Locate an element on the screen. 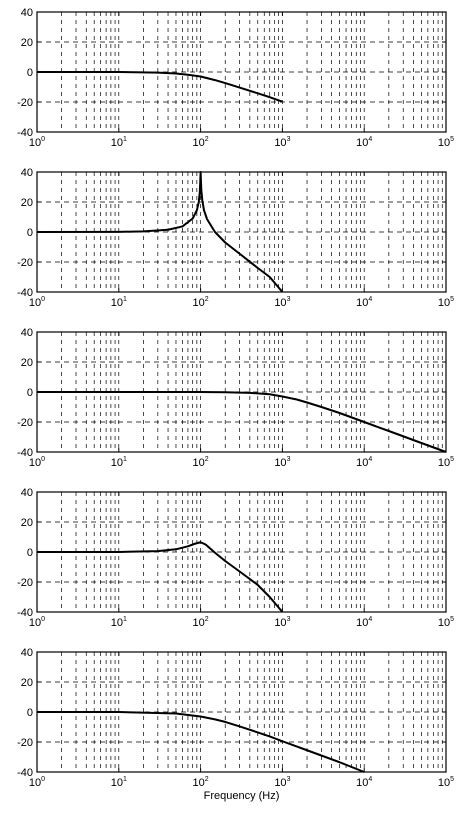 The image size is (462, 813). x-axis-label: Frequency (Hz) is located at coordinates (242, 796).